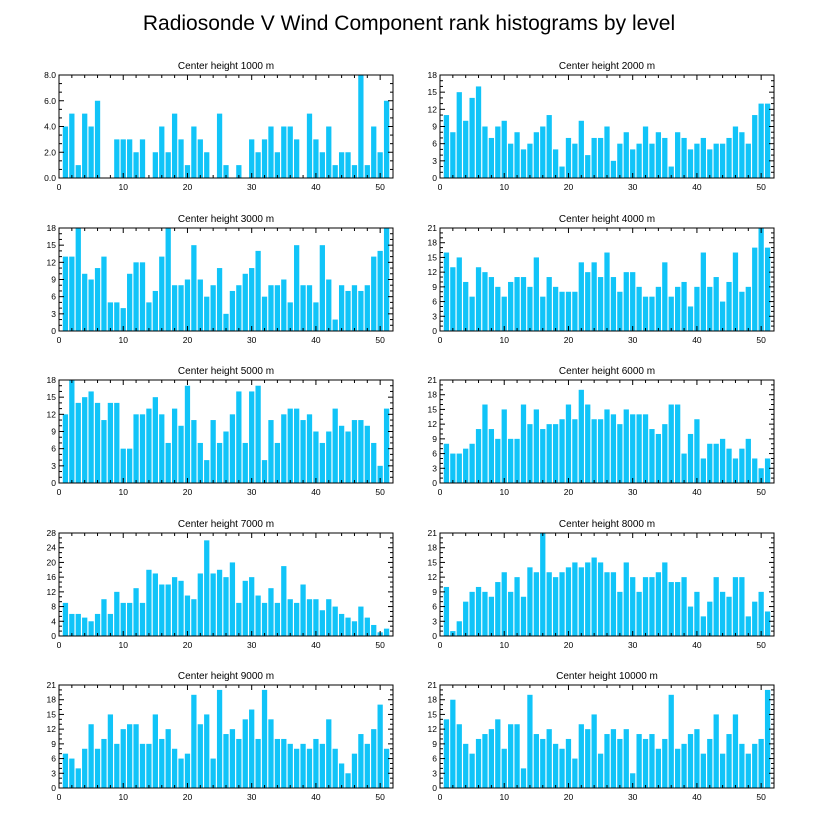 Image resolution: width=818 pixels, height=824 pixels. I want to click on x-tick-label: 30, so click(252, 340).